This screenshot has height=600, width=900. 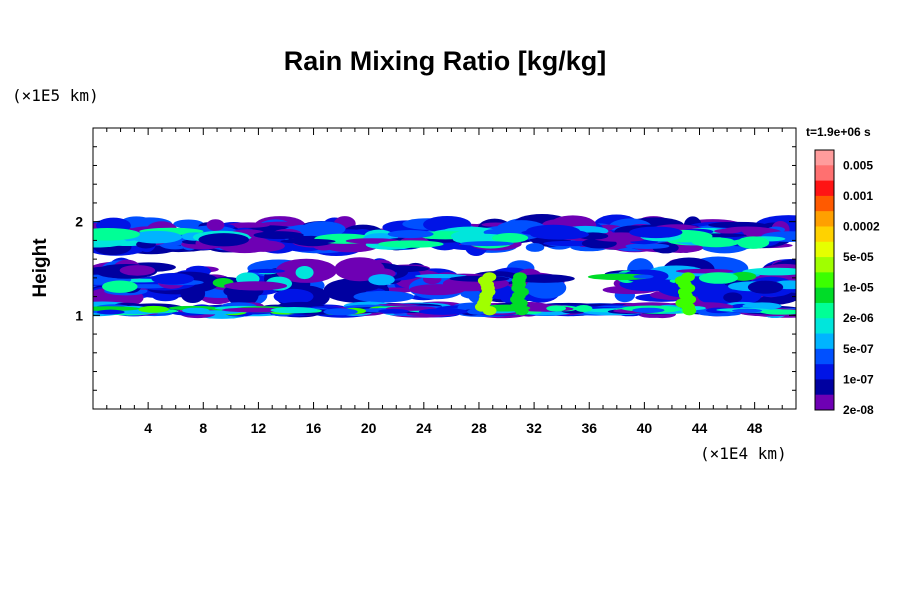 I want to click on y-tick-label: 2, so click(x=79, y=222).